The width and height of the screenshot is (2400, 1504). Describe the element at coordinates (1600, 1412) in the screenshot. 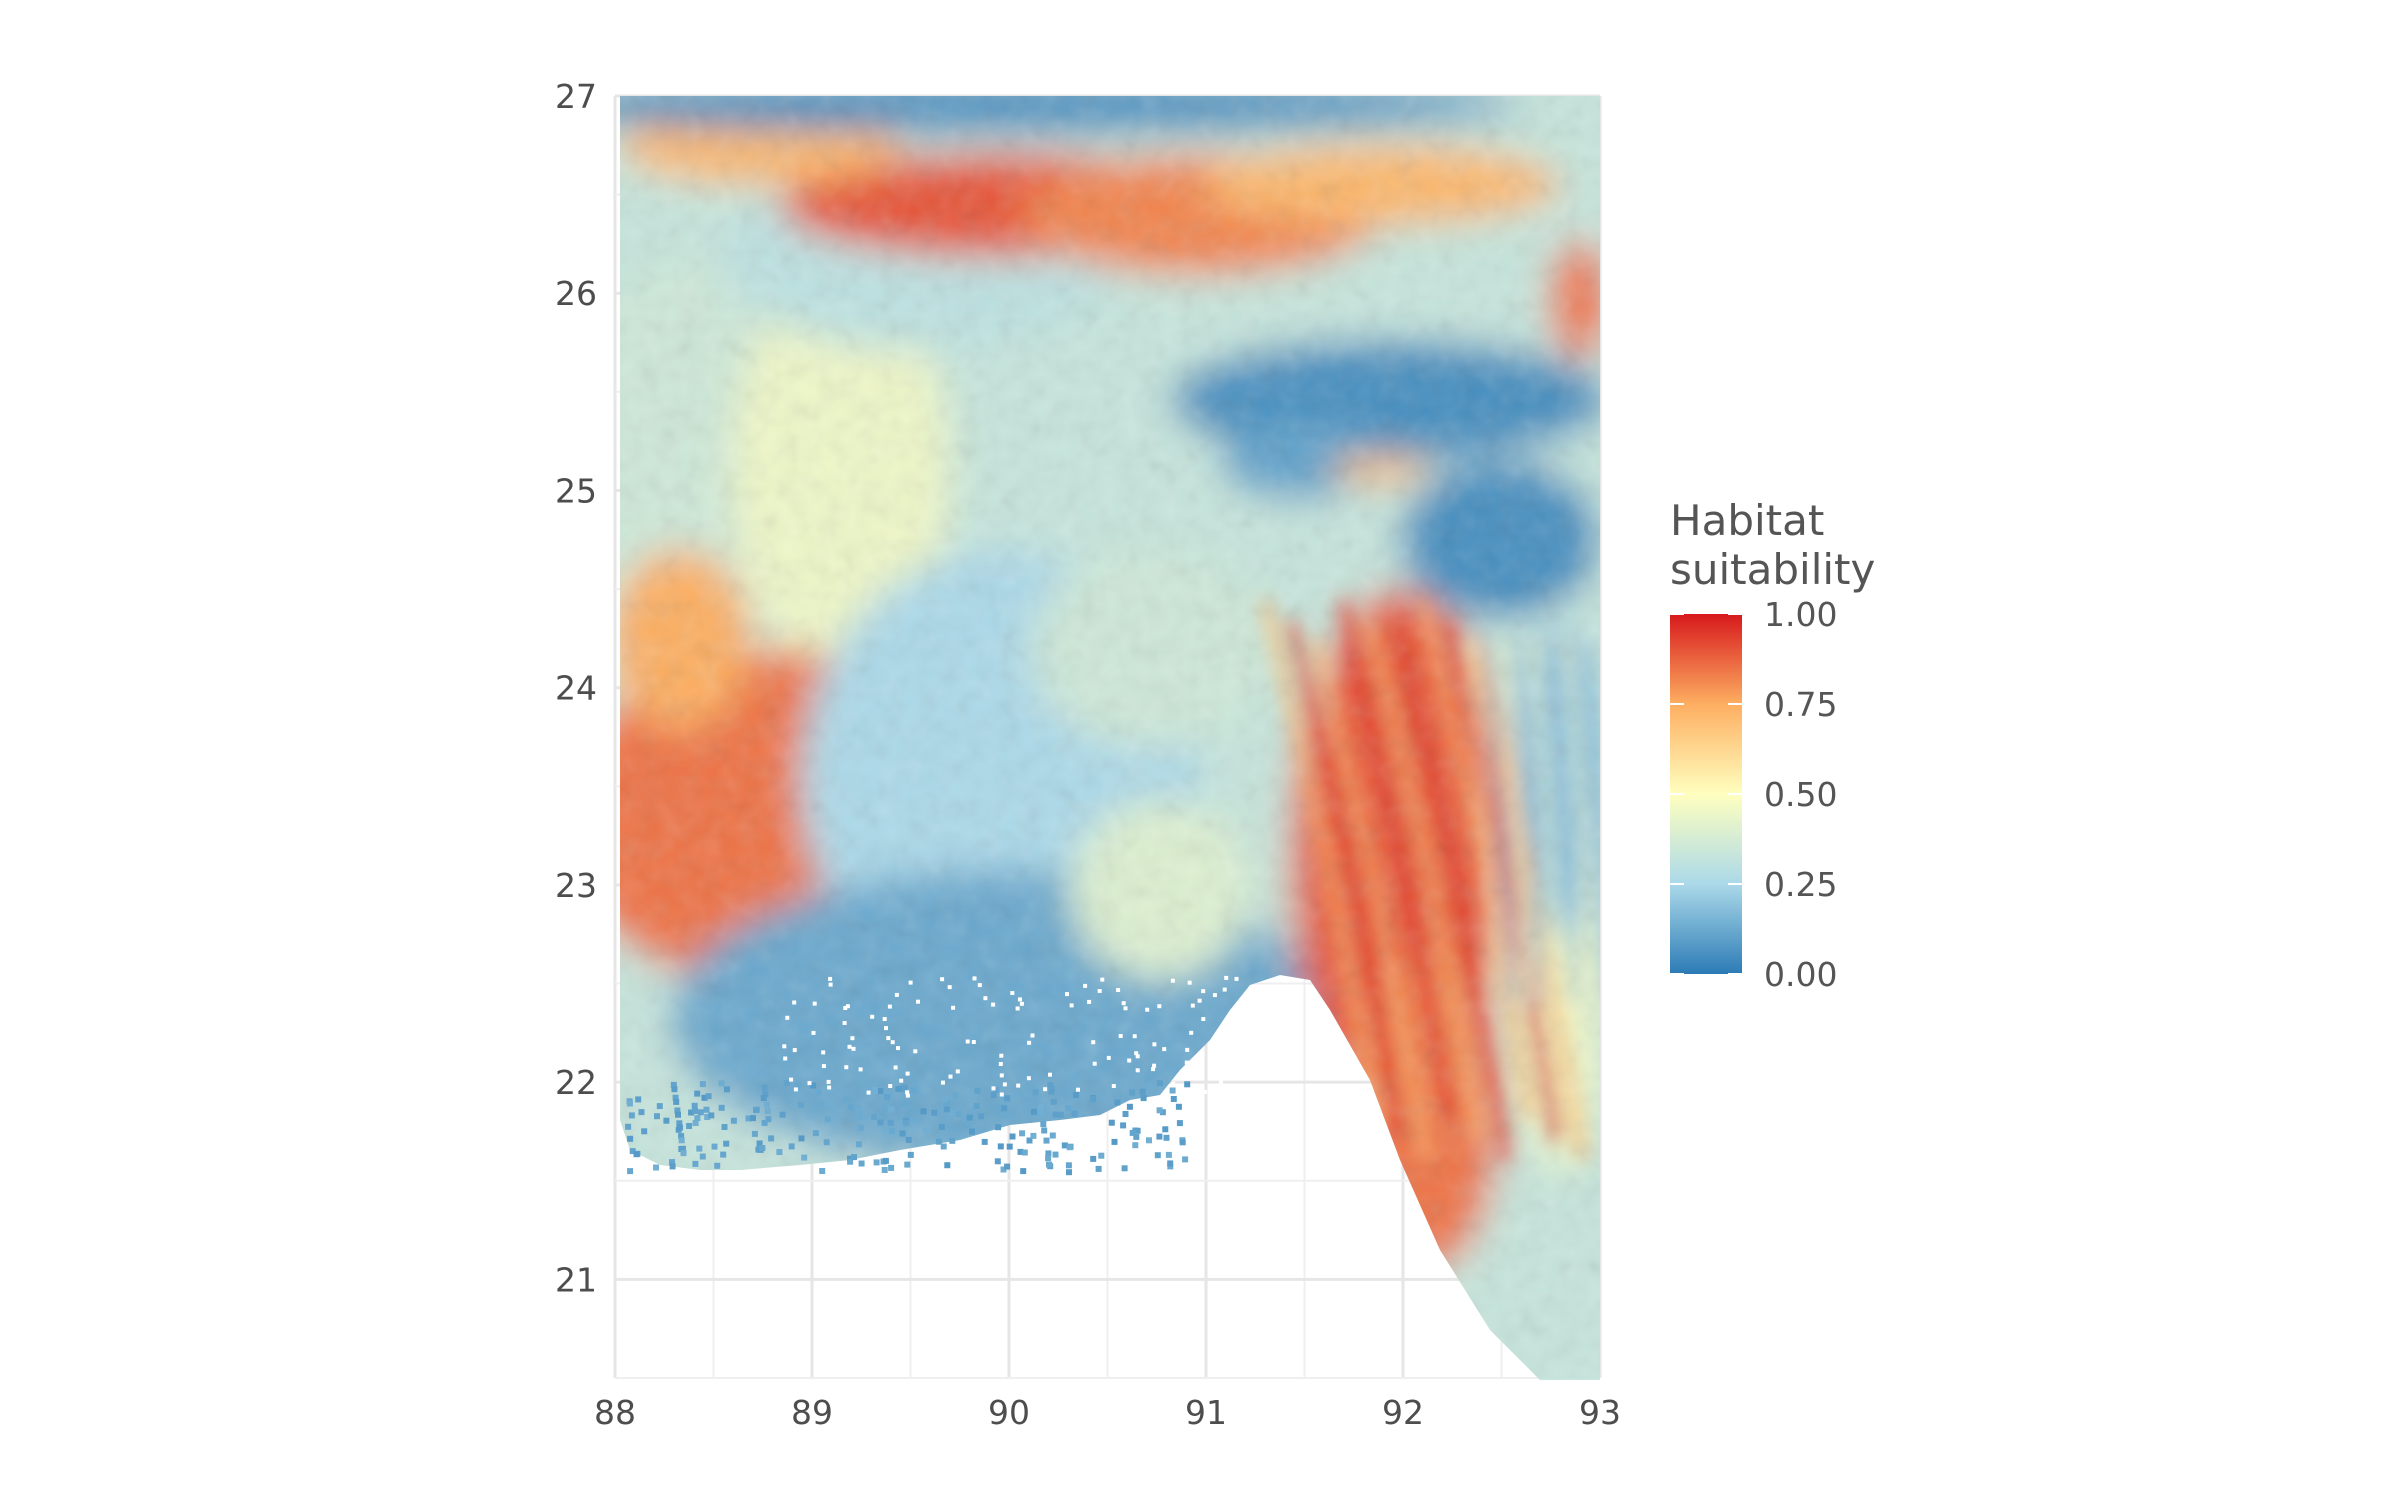

I see `x-tick-label: 93` at that location.